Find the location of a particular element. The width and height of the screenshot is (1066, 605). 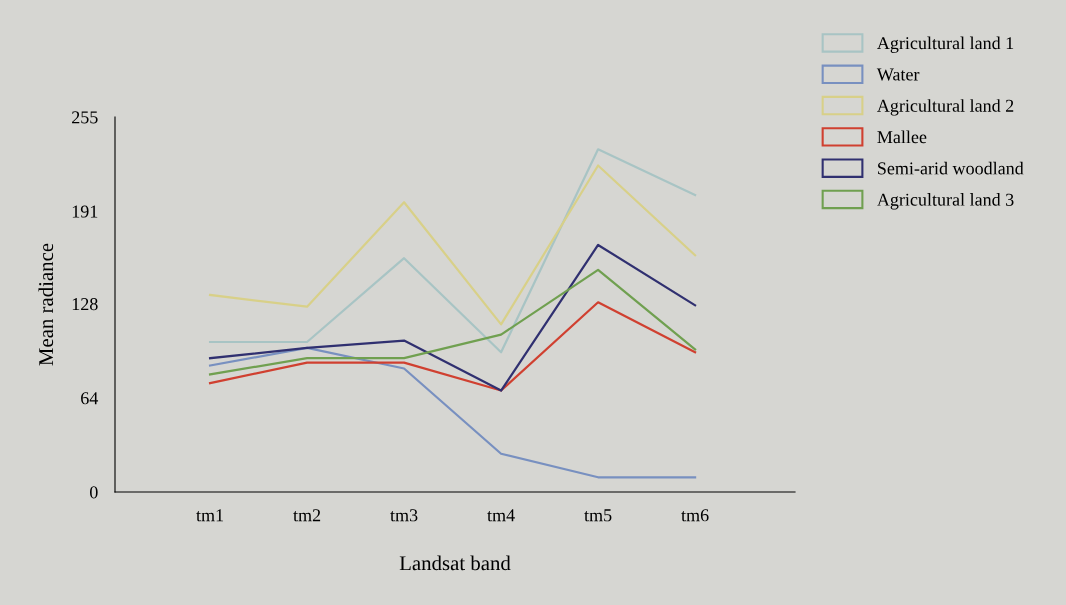

legend-label: Mallee is located at coordinates (902, 137).